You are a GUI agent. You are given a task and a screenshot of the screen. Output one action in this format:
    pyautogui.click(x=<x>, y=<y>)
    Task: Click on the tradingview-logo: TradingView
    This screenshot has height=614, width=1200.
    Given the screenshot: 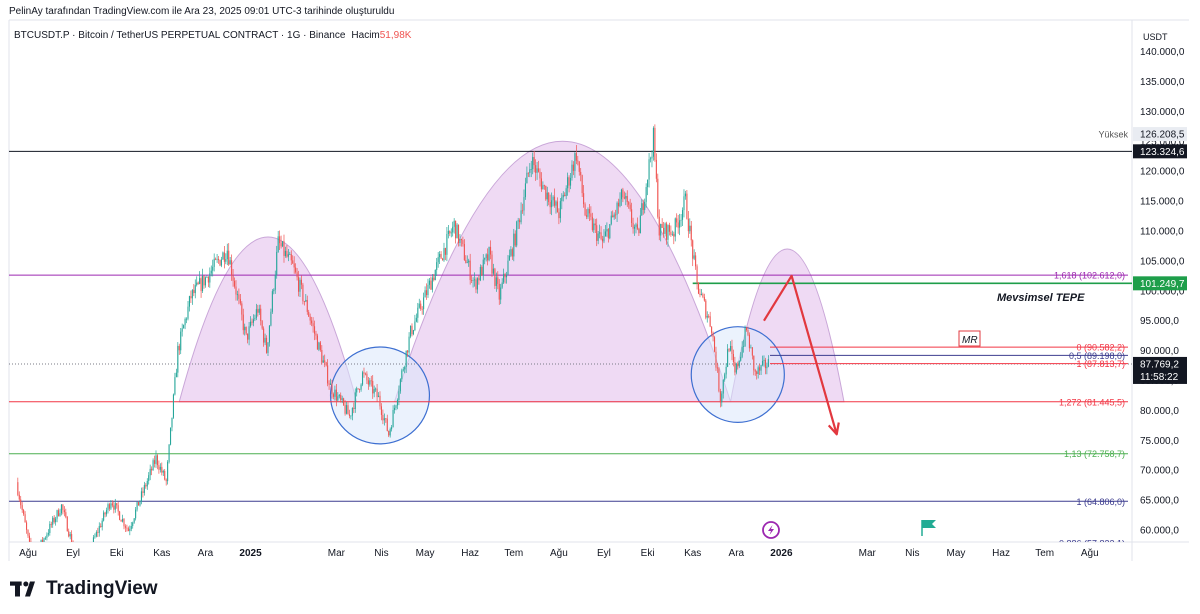 What is the action you would take?
    pyautogui.click(x=84, y=589)
    